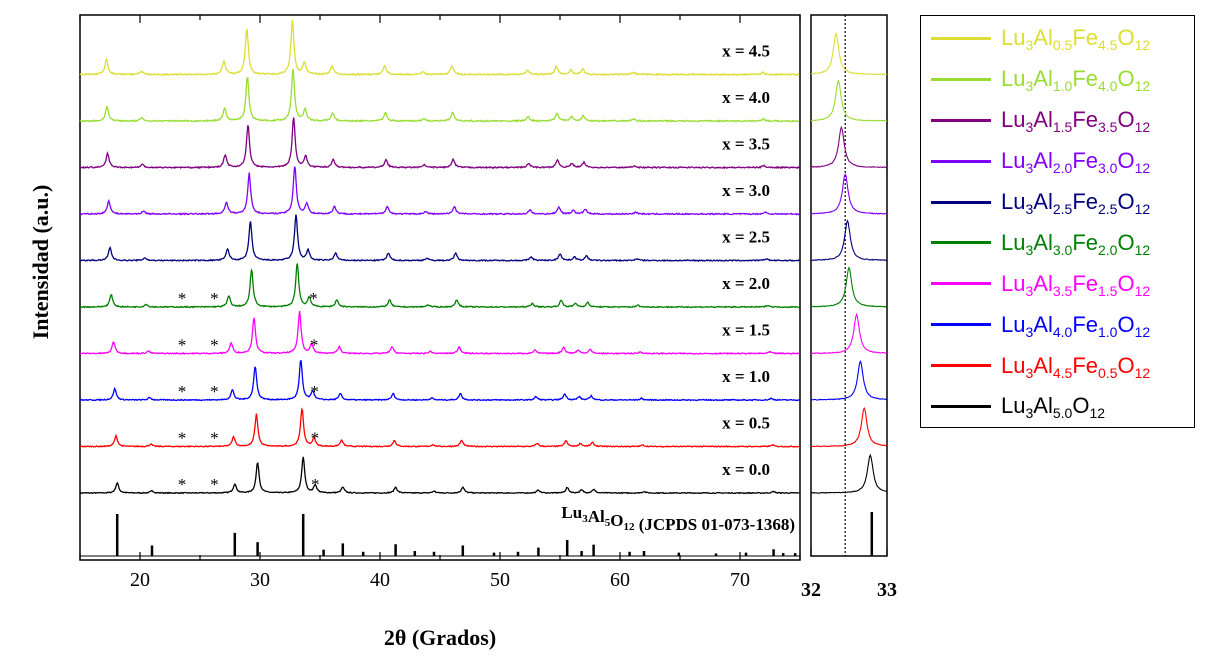 The width and height of the screenshot is (1213, 667). I want to click on legend-item: Lu3Al5.0O12, so click(1057, 406).